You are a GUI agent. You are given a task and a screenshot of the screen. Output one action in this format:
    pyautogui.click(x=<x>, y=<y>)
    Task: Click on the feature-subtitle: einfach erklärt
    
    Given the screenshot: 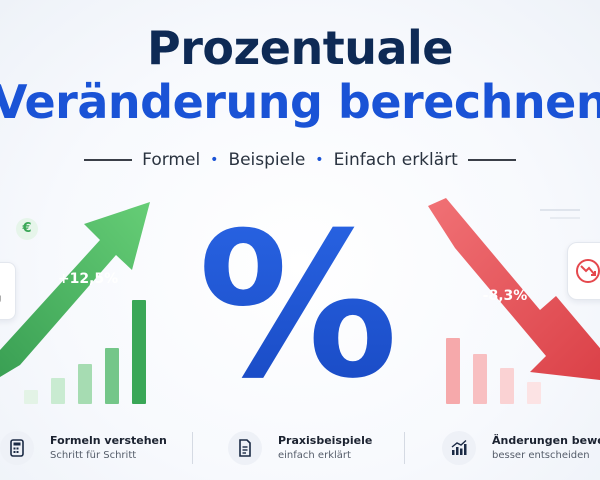 What is the action you would take?
    pyautogui.click(x=314, y=455)
    